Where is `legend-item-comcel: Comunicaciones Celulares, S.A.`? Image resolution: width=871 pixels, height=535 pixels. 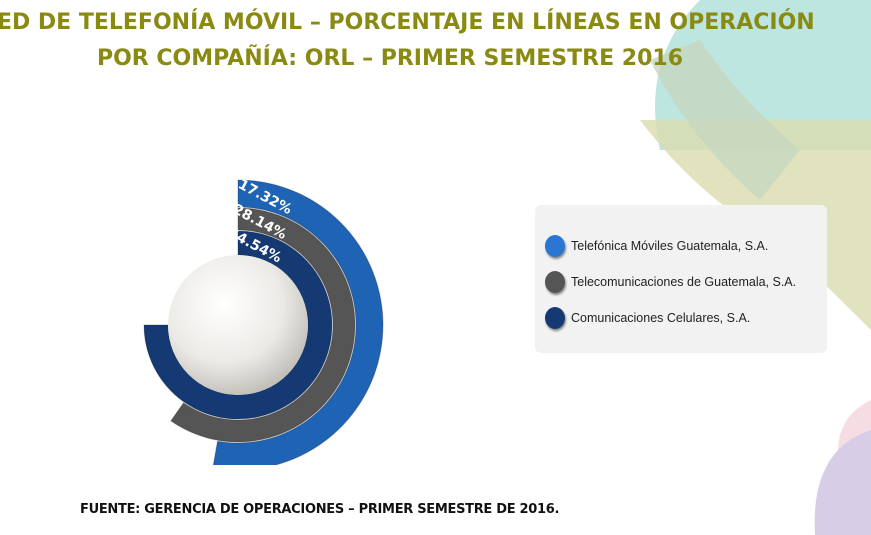 legend-item-comcel: Comunicaciones Celulares, S.A. is located at coordinates (647, 318).